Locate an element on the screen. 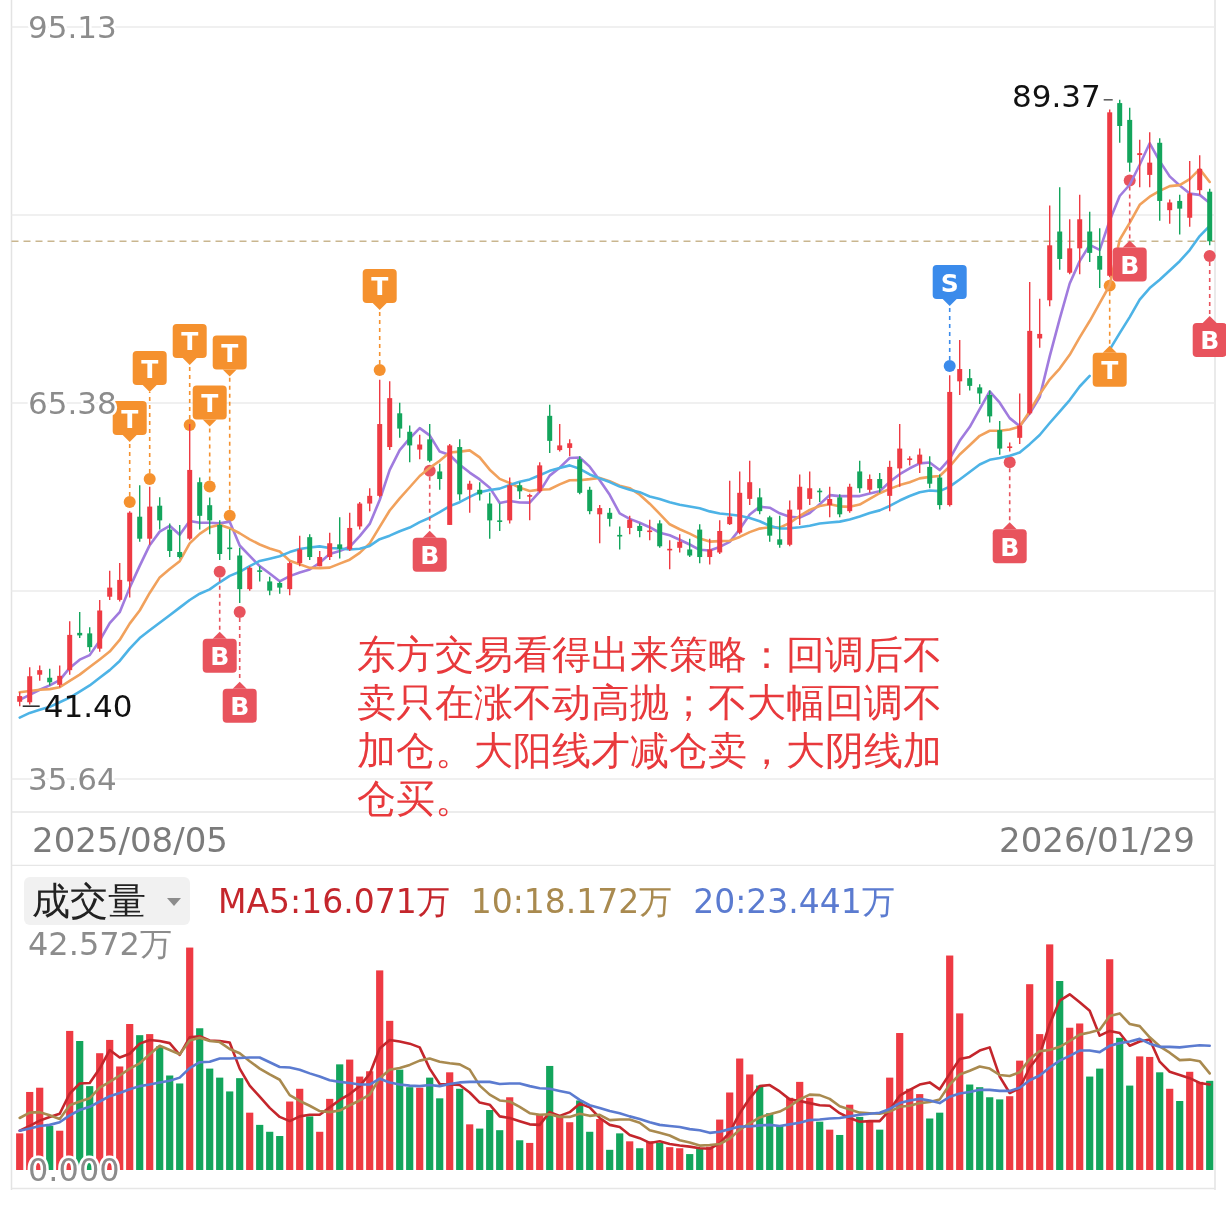 This screenshot has height=1230, width=1226. chart-title: 成交量 is located at coordinates (89, 901).